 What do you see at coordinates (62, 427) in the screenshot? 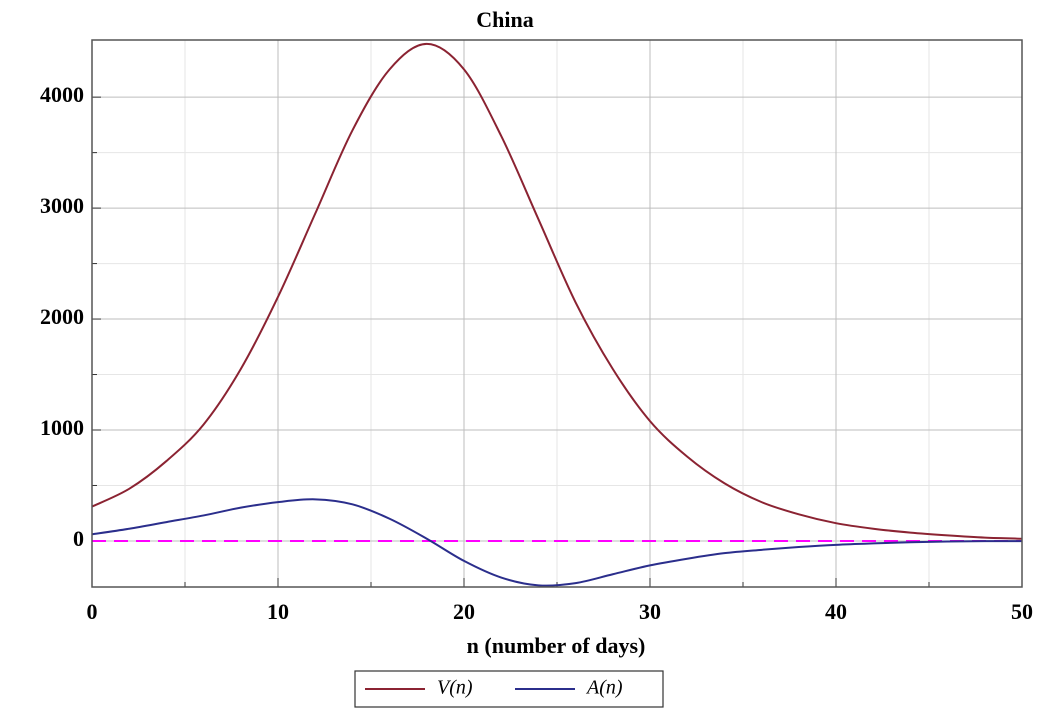
I see `y-tick-label: 1000` at bounding box center [62, 427].